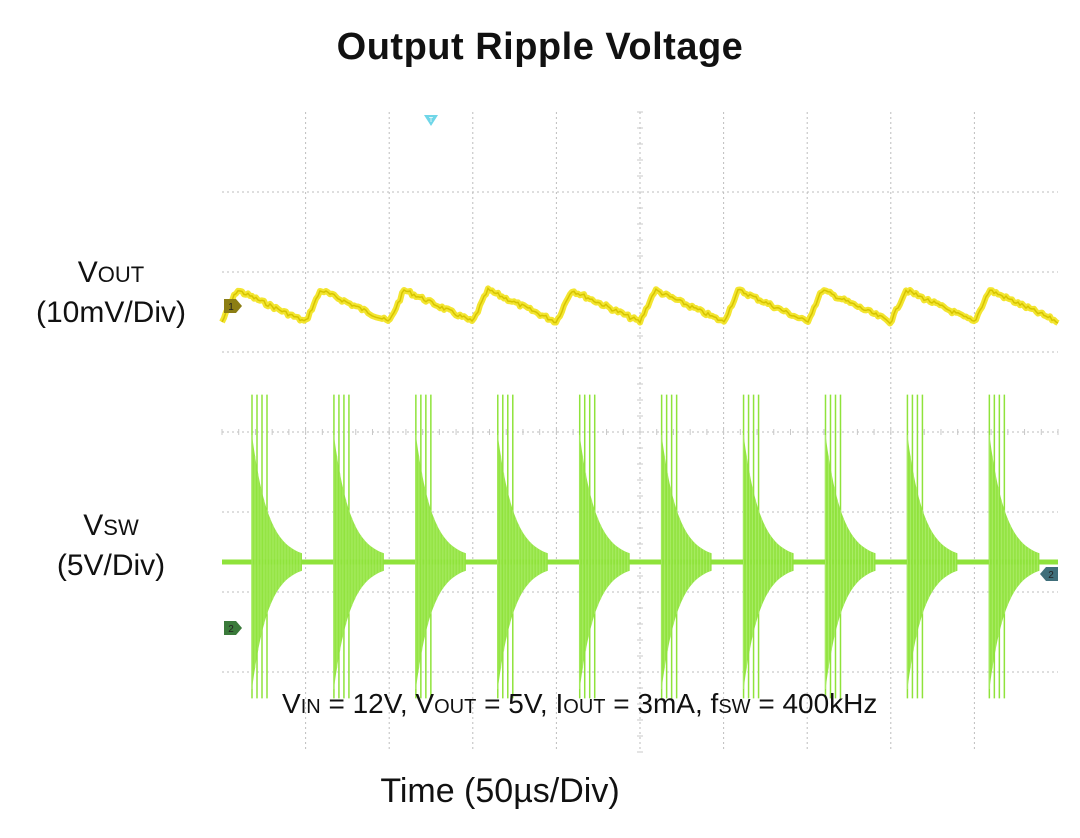 The height and width of the screenshot is (838, 1080). I want to click on vin-value: = 12V,, so click(368, 703).